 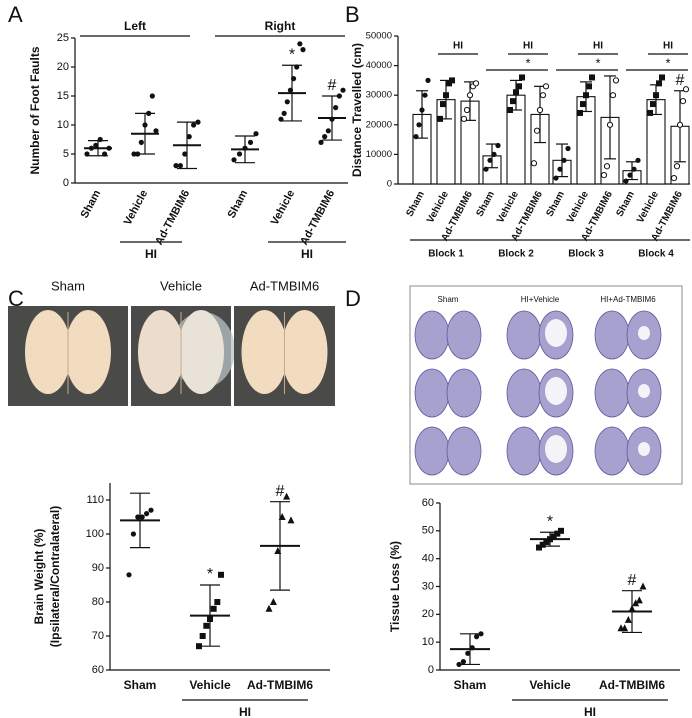 I want to click on y-tick-label: 40, so click(x=428, y=559).